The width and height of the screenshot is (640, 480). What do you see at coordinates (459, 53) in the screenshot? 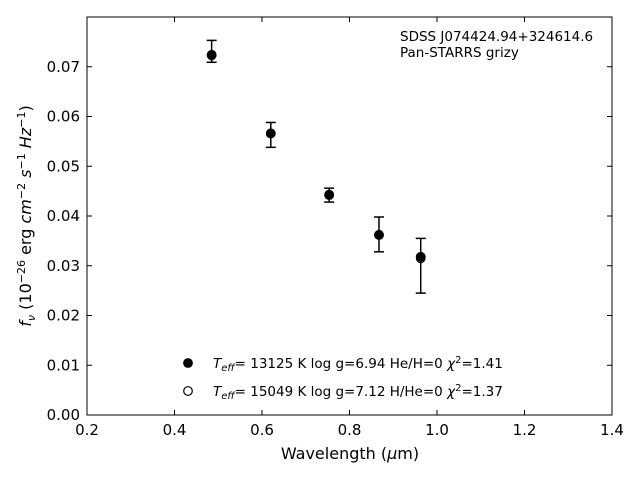
I see `annotation-line-2: Pan-STARRS grizy` at bounding box center [459, 53].